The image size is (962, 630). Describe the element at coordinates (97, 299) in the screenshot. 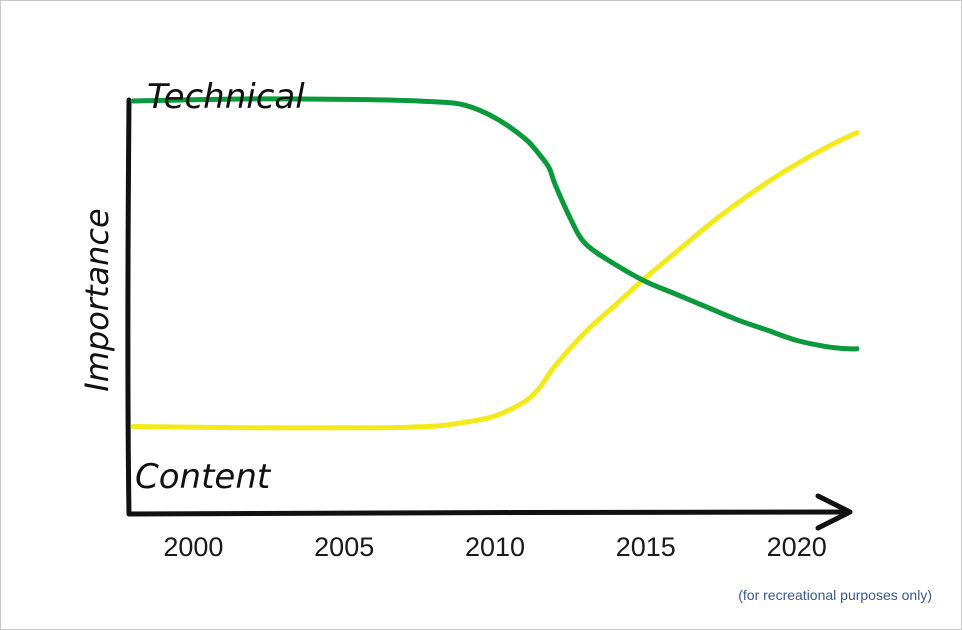

I see `y-axis-label: Importance` at that location.